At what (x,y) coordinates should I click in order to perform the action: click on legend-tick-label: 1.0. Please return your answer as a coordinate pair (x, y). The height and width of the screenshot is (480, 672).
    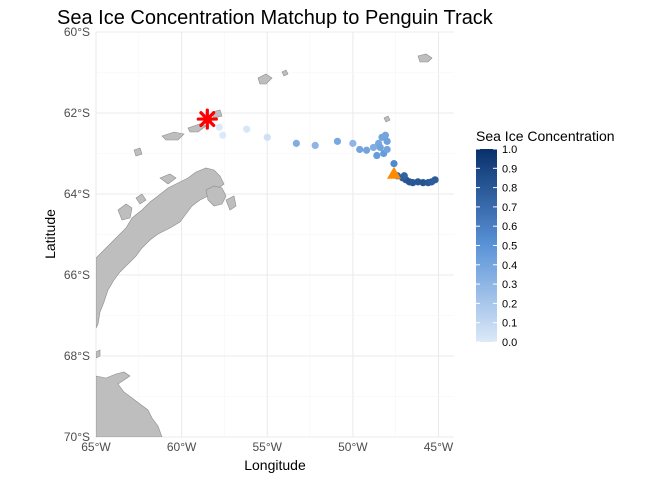
    Looking at the image, I should click on (509, 150).